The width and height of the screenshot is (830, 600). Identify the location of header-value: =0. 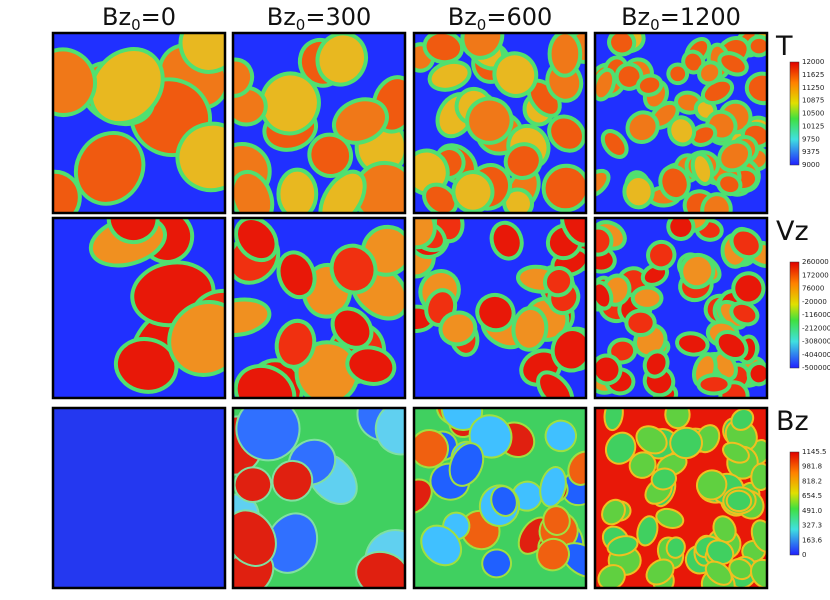
(158, 17).